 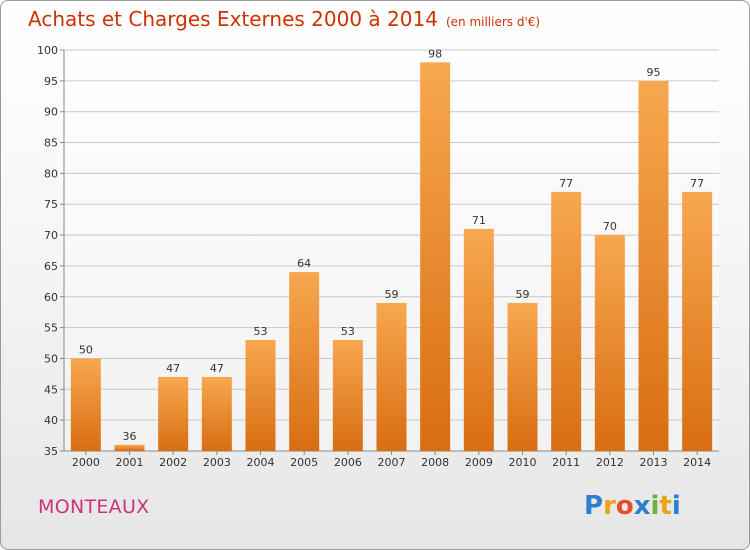 I want to click on data-label: 50, so click(x=86, y=349).